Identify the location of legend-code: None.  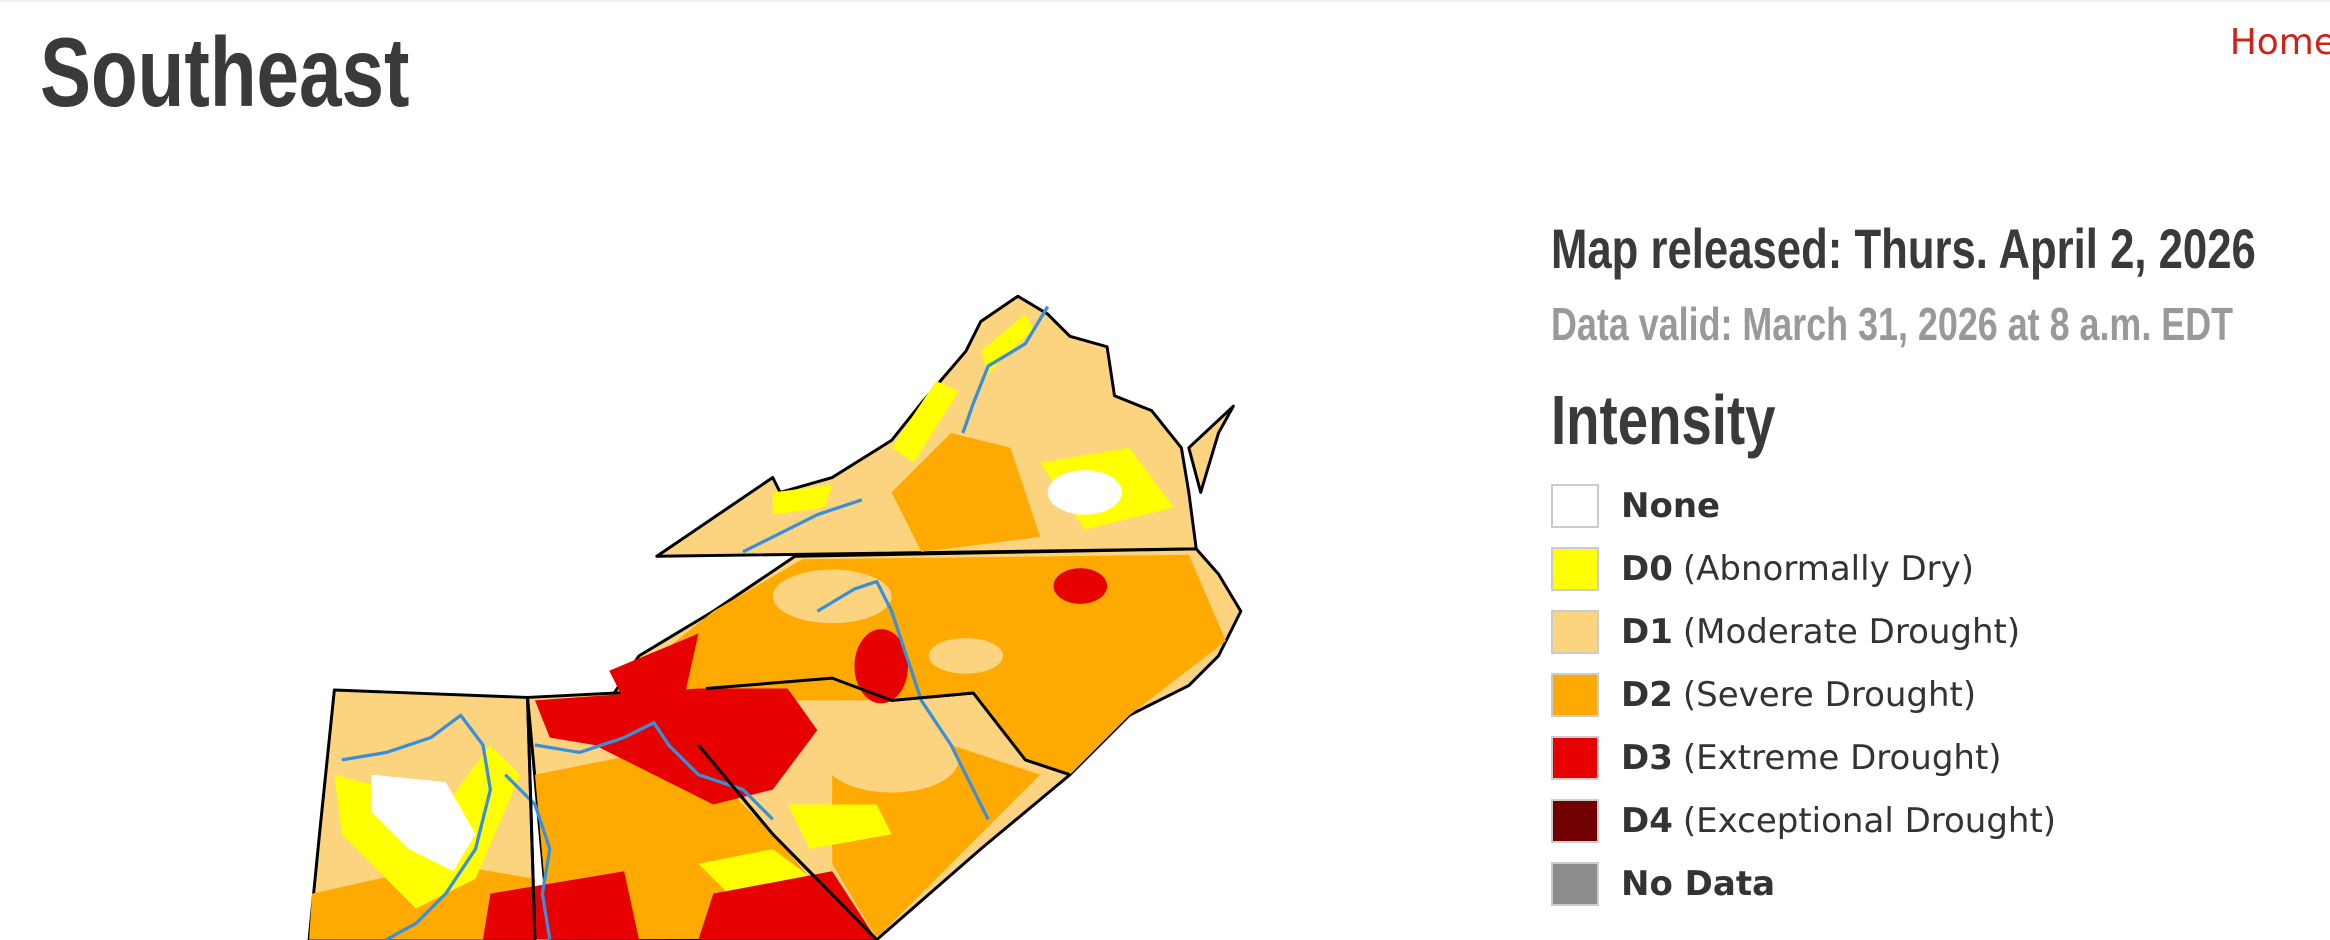
(1671, 505).